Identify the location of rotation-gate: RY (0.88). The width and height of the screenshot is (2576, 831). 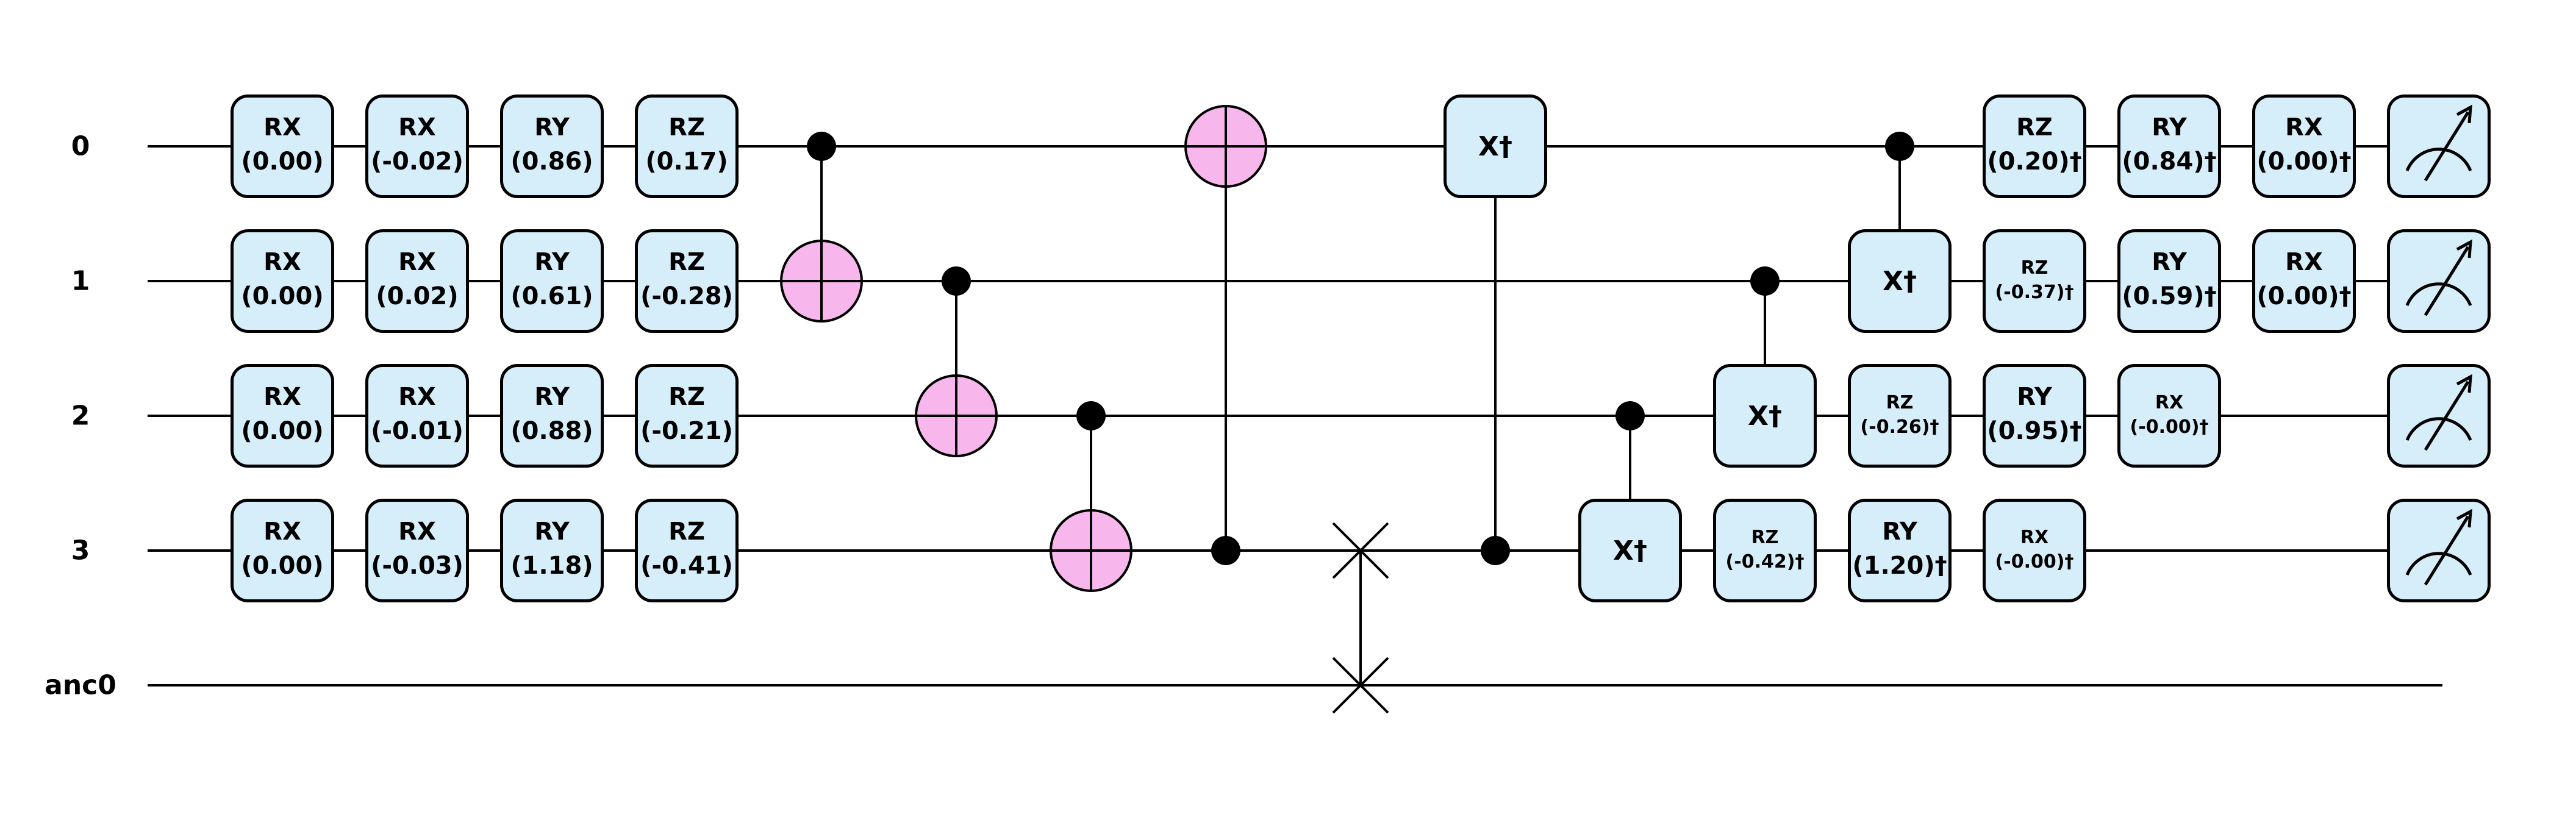
(552, 416).